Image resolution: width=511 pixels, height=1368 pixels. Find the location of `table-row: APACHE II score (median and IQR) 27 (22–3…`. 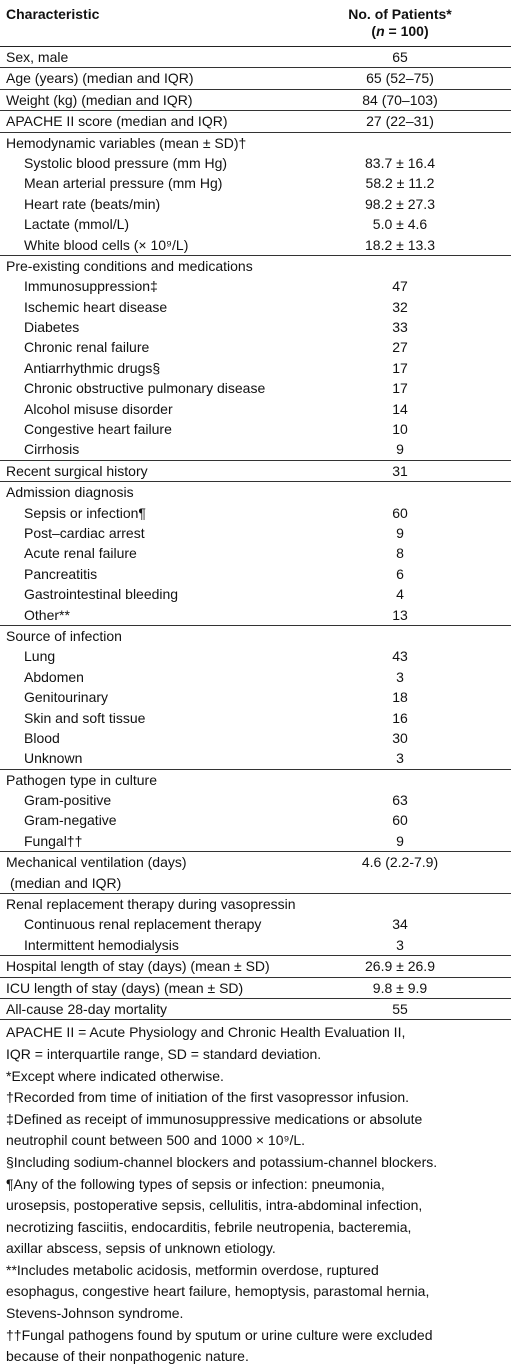

table-row: APACHE II score (median and IQR) 27 (22–3… is located at coordinates (255, 121).